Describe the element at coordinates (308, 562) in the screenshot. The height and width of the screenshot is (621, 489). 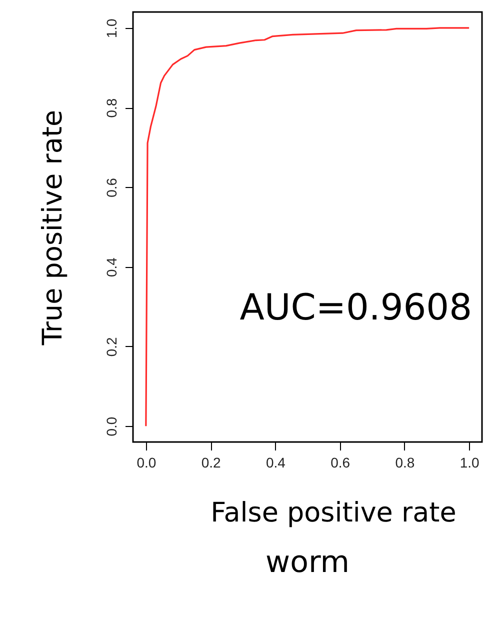
I see `text: worm` at that location.